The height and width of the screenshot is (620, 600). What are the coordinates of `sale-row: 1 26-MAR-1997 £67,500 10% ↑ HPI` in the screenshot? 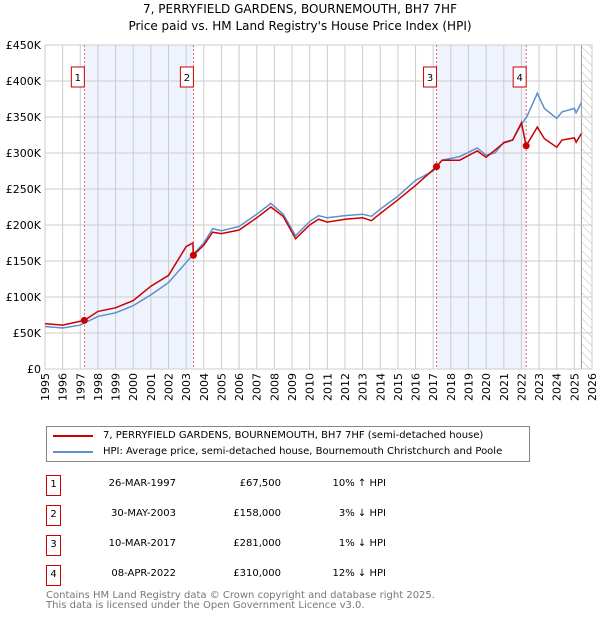 It's located at (276, 485).